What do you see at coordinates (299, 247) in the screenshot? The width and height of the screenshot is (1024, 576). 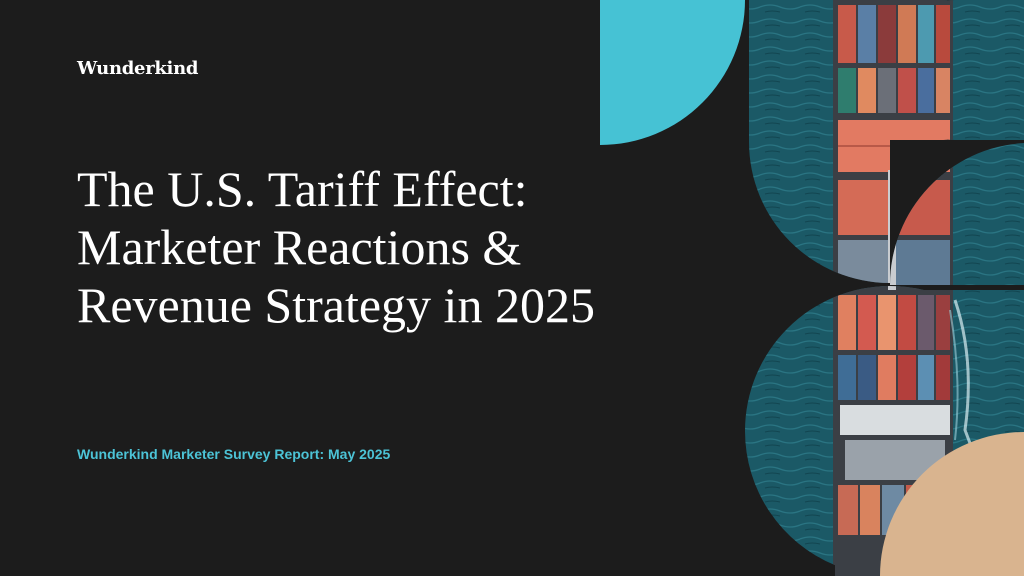 I see `title-line-2: Marketer Reactions &` at bounding box center [299, 247].